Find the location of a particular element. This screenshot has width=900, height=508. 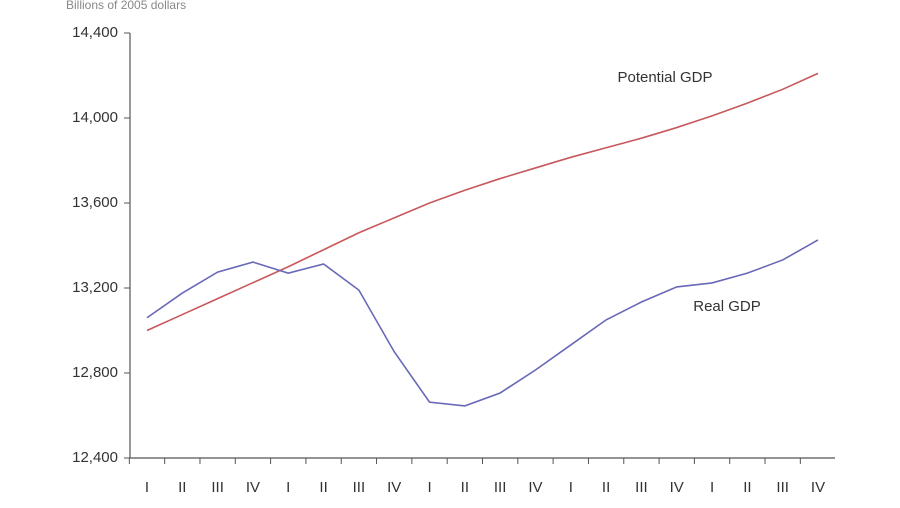

y-tick-label: 14,000 is located at coordinates (95, 117).